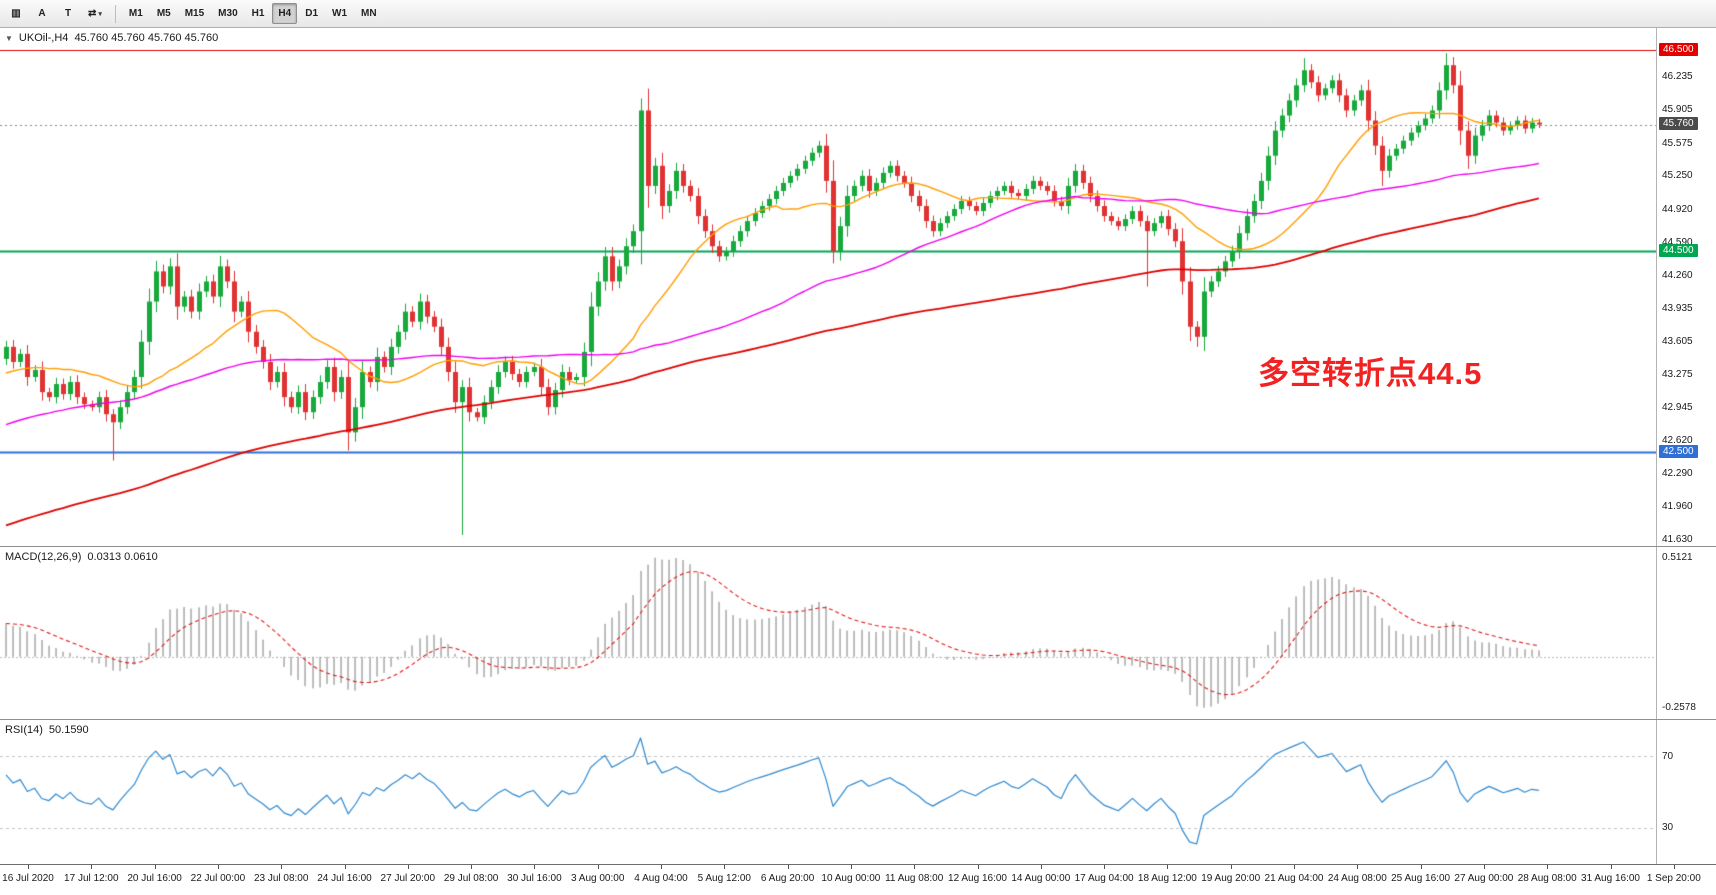 This screenshot has width=1716, height=895. I want to click on price-tick-label: 45.250, so click(1677, 176).